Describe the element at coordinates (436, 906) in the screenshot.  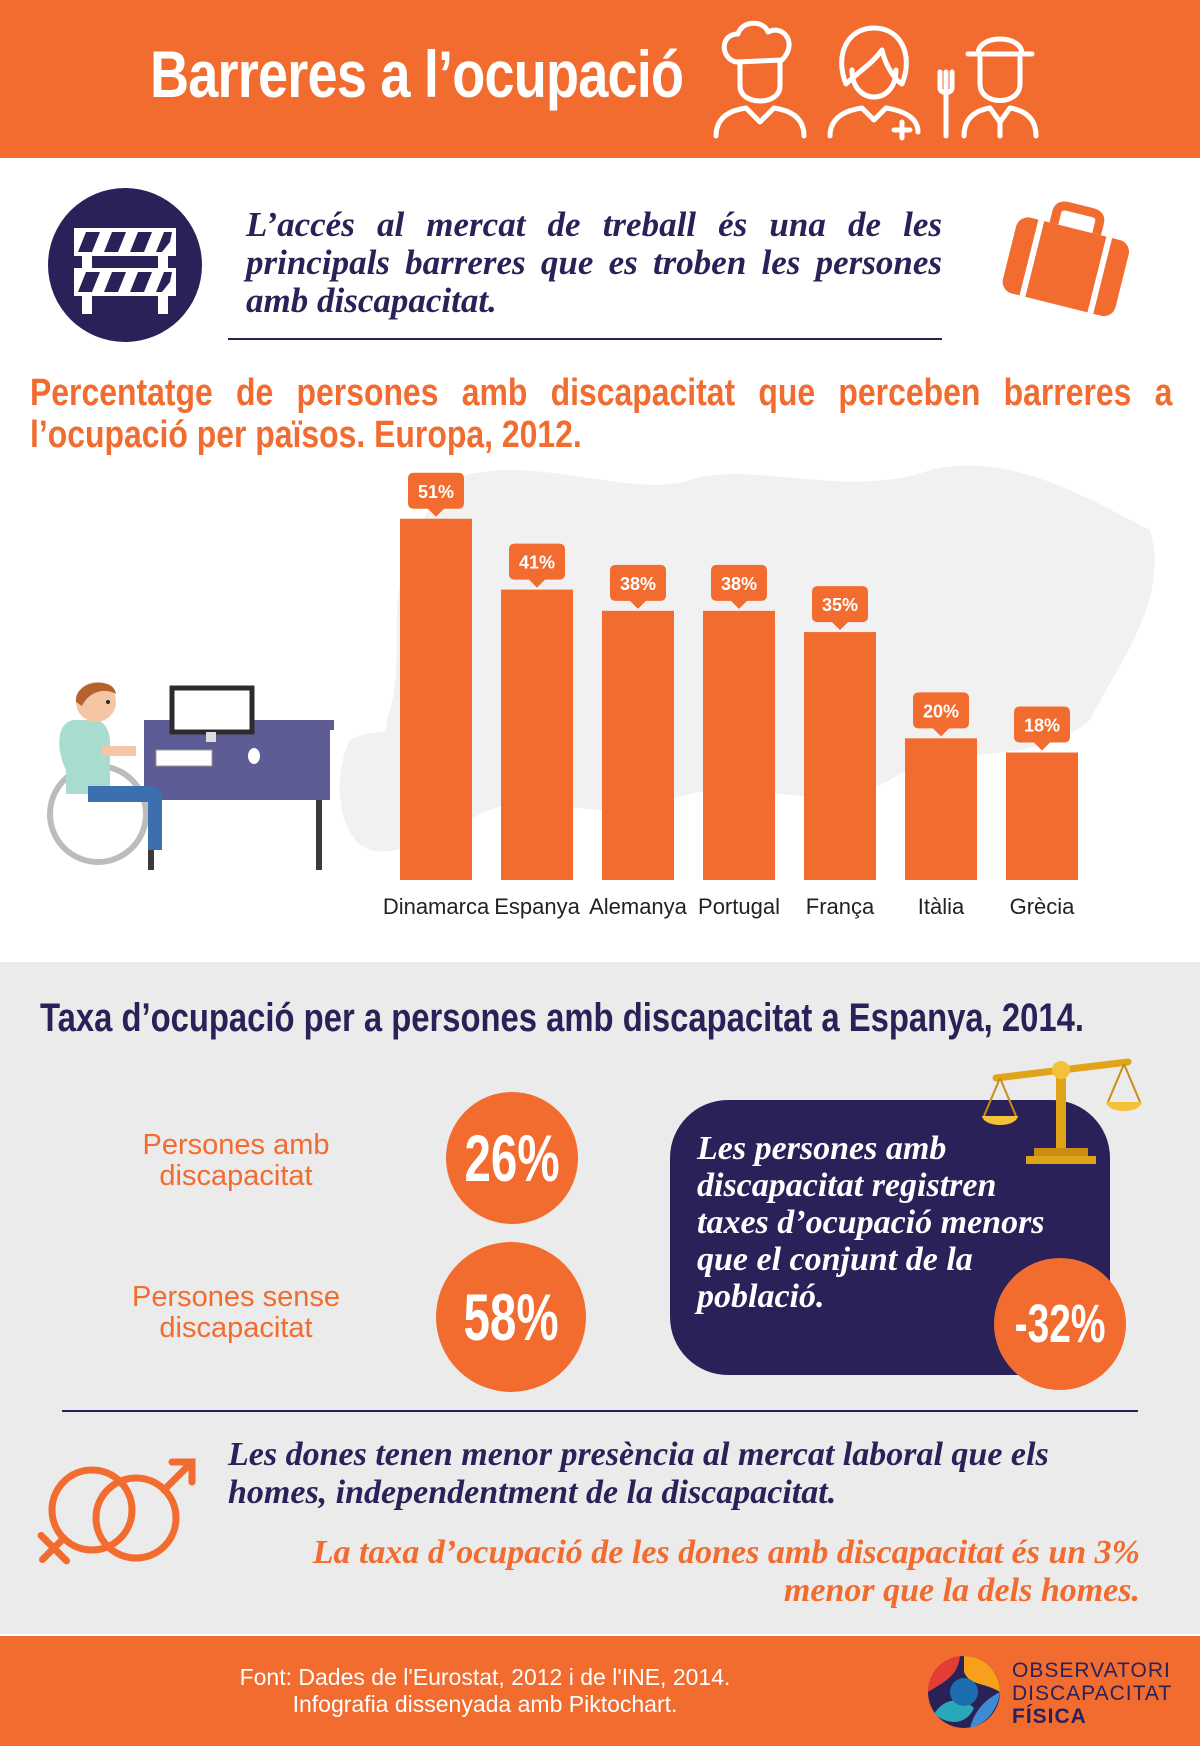
I see `category-label: Dinamarca` at that location.